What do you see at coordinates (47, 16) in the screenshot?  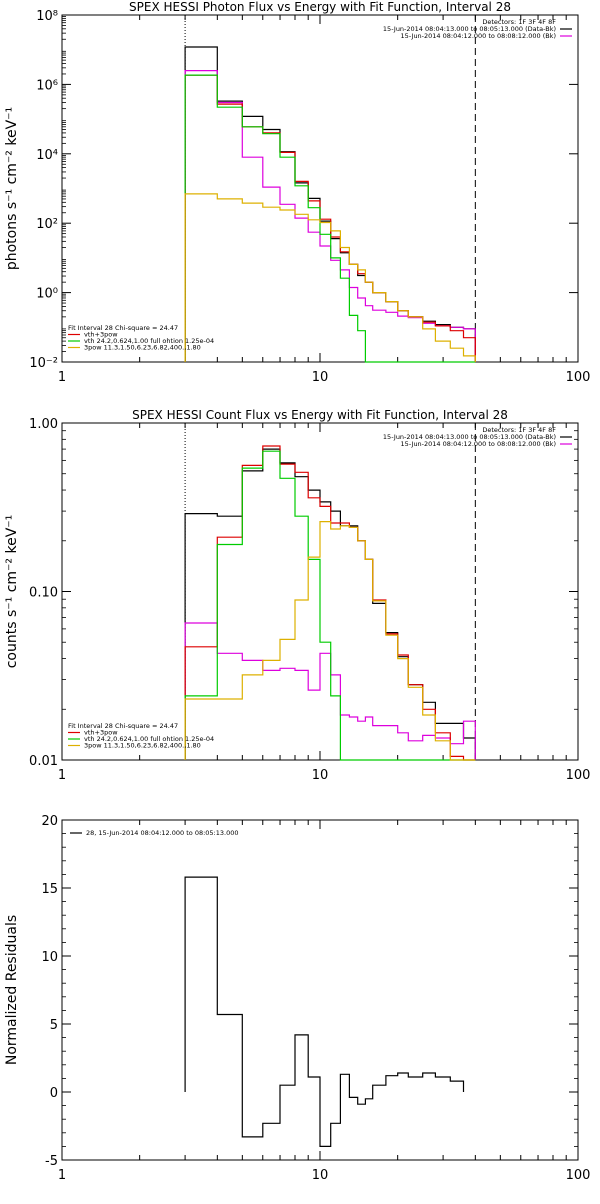 I see `y-tick-label: 10⁸` at bounding box center [47, 16].